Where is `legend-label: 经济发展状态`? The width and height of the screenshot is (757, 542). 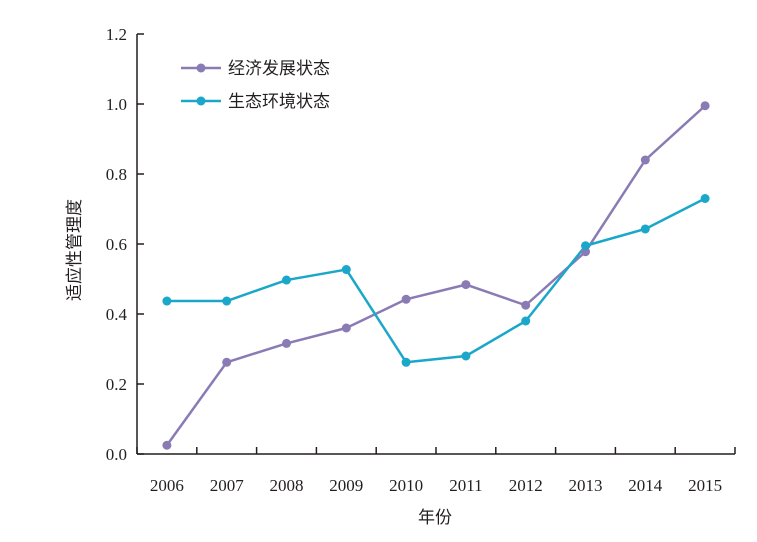 legend-label: 经济发展状态 is located at coordinates (279, 69).